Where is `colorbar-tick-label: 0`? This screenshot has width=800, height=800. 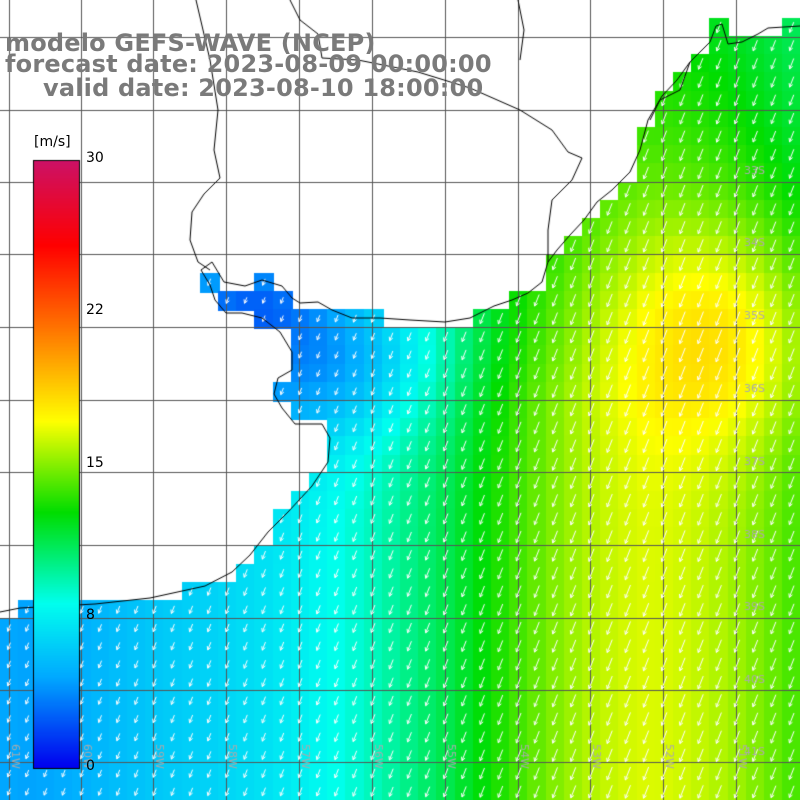 colorbar-tick-label: 0 is located at coordinates (90, 766).